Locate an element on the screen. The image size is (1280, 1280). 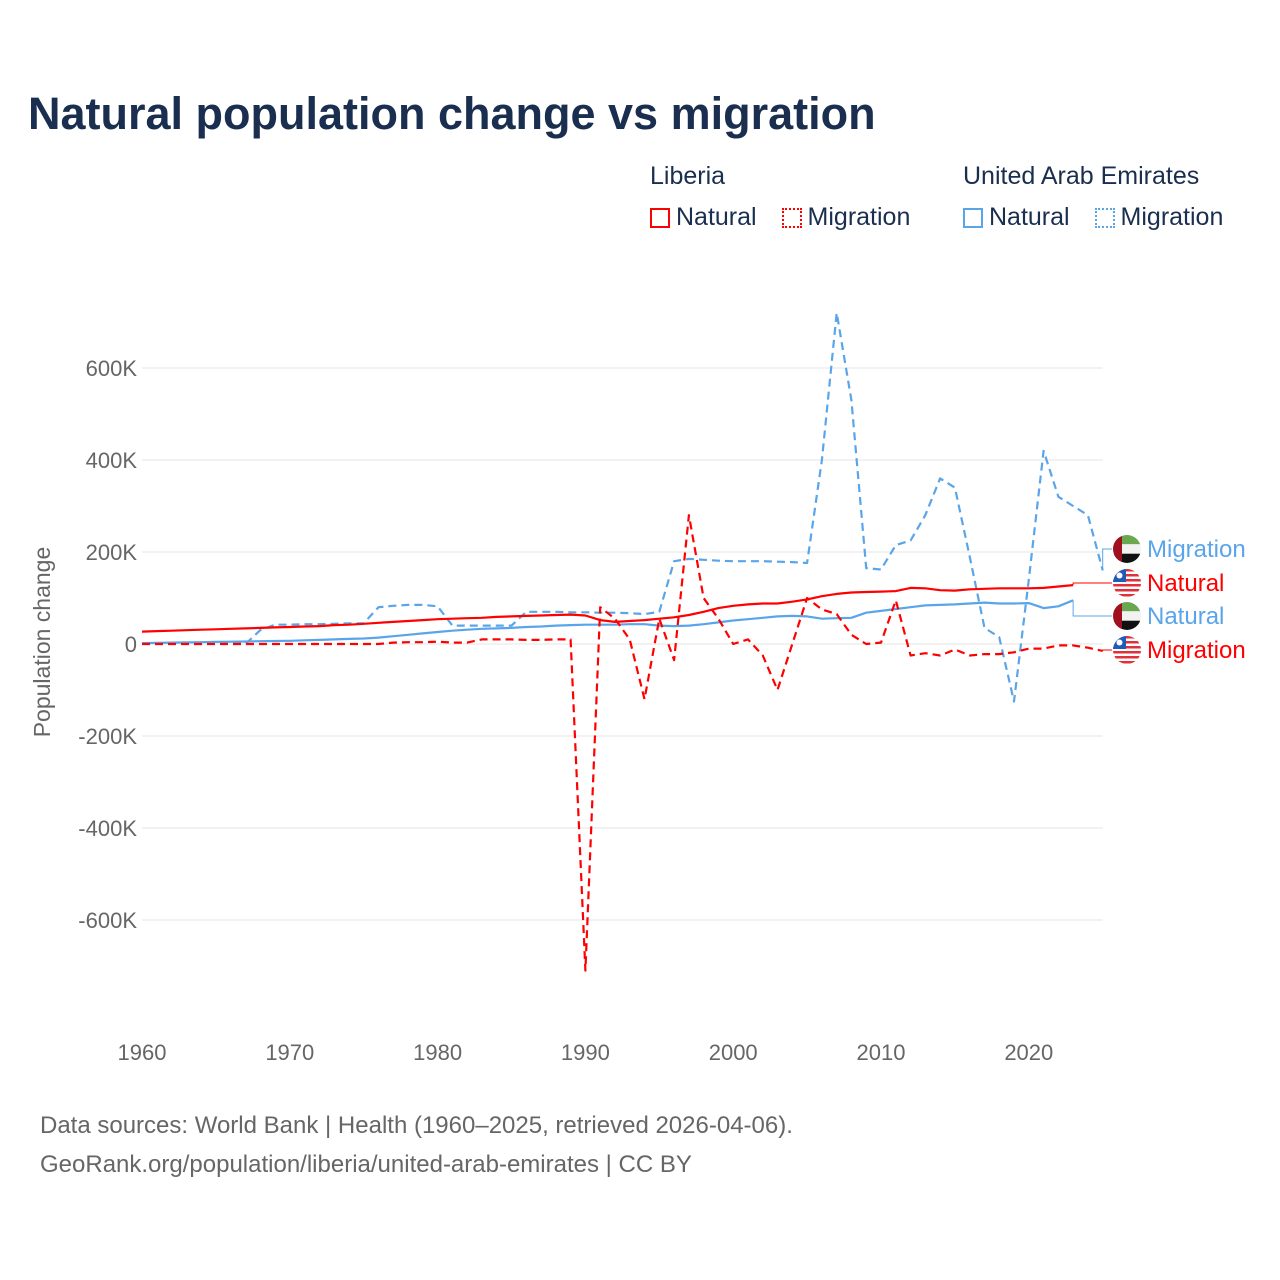
y-tick-label: 0 is located at coordinates (131, 644).